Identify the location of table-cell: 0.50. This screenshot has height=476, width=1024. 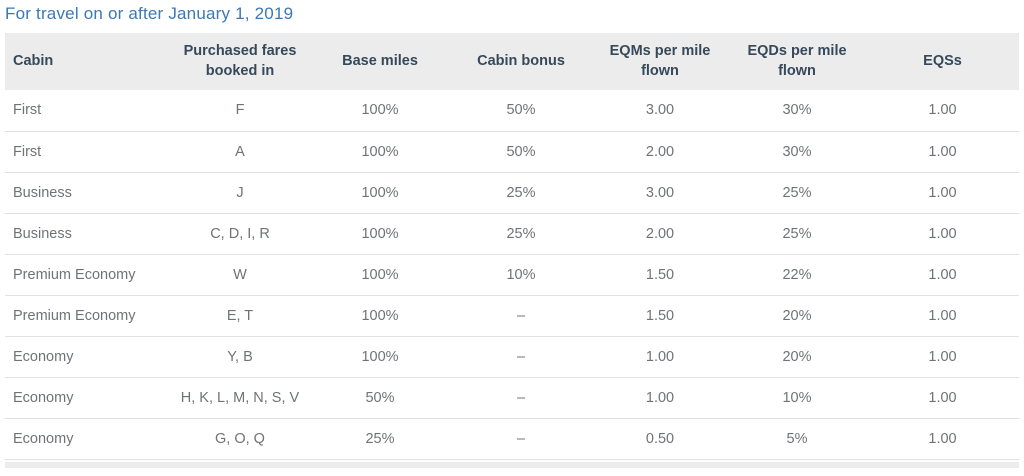
(660, 439).